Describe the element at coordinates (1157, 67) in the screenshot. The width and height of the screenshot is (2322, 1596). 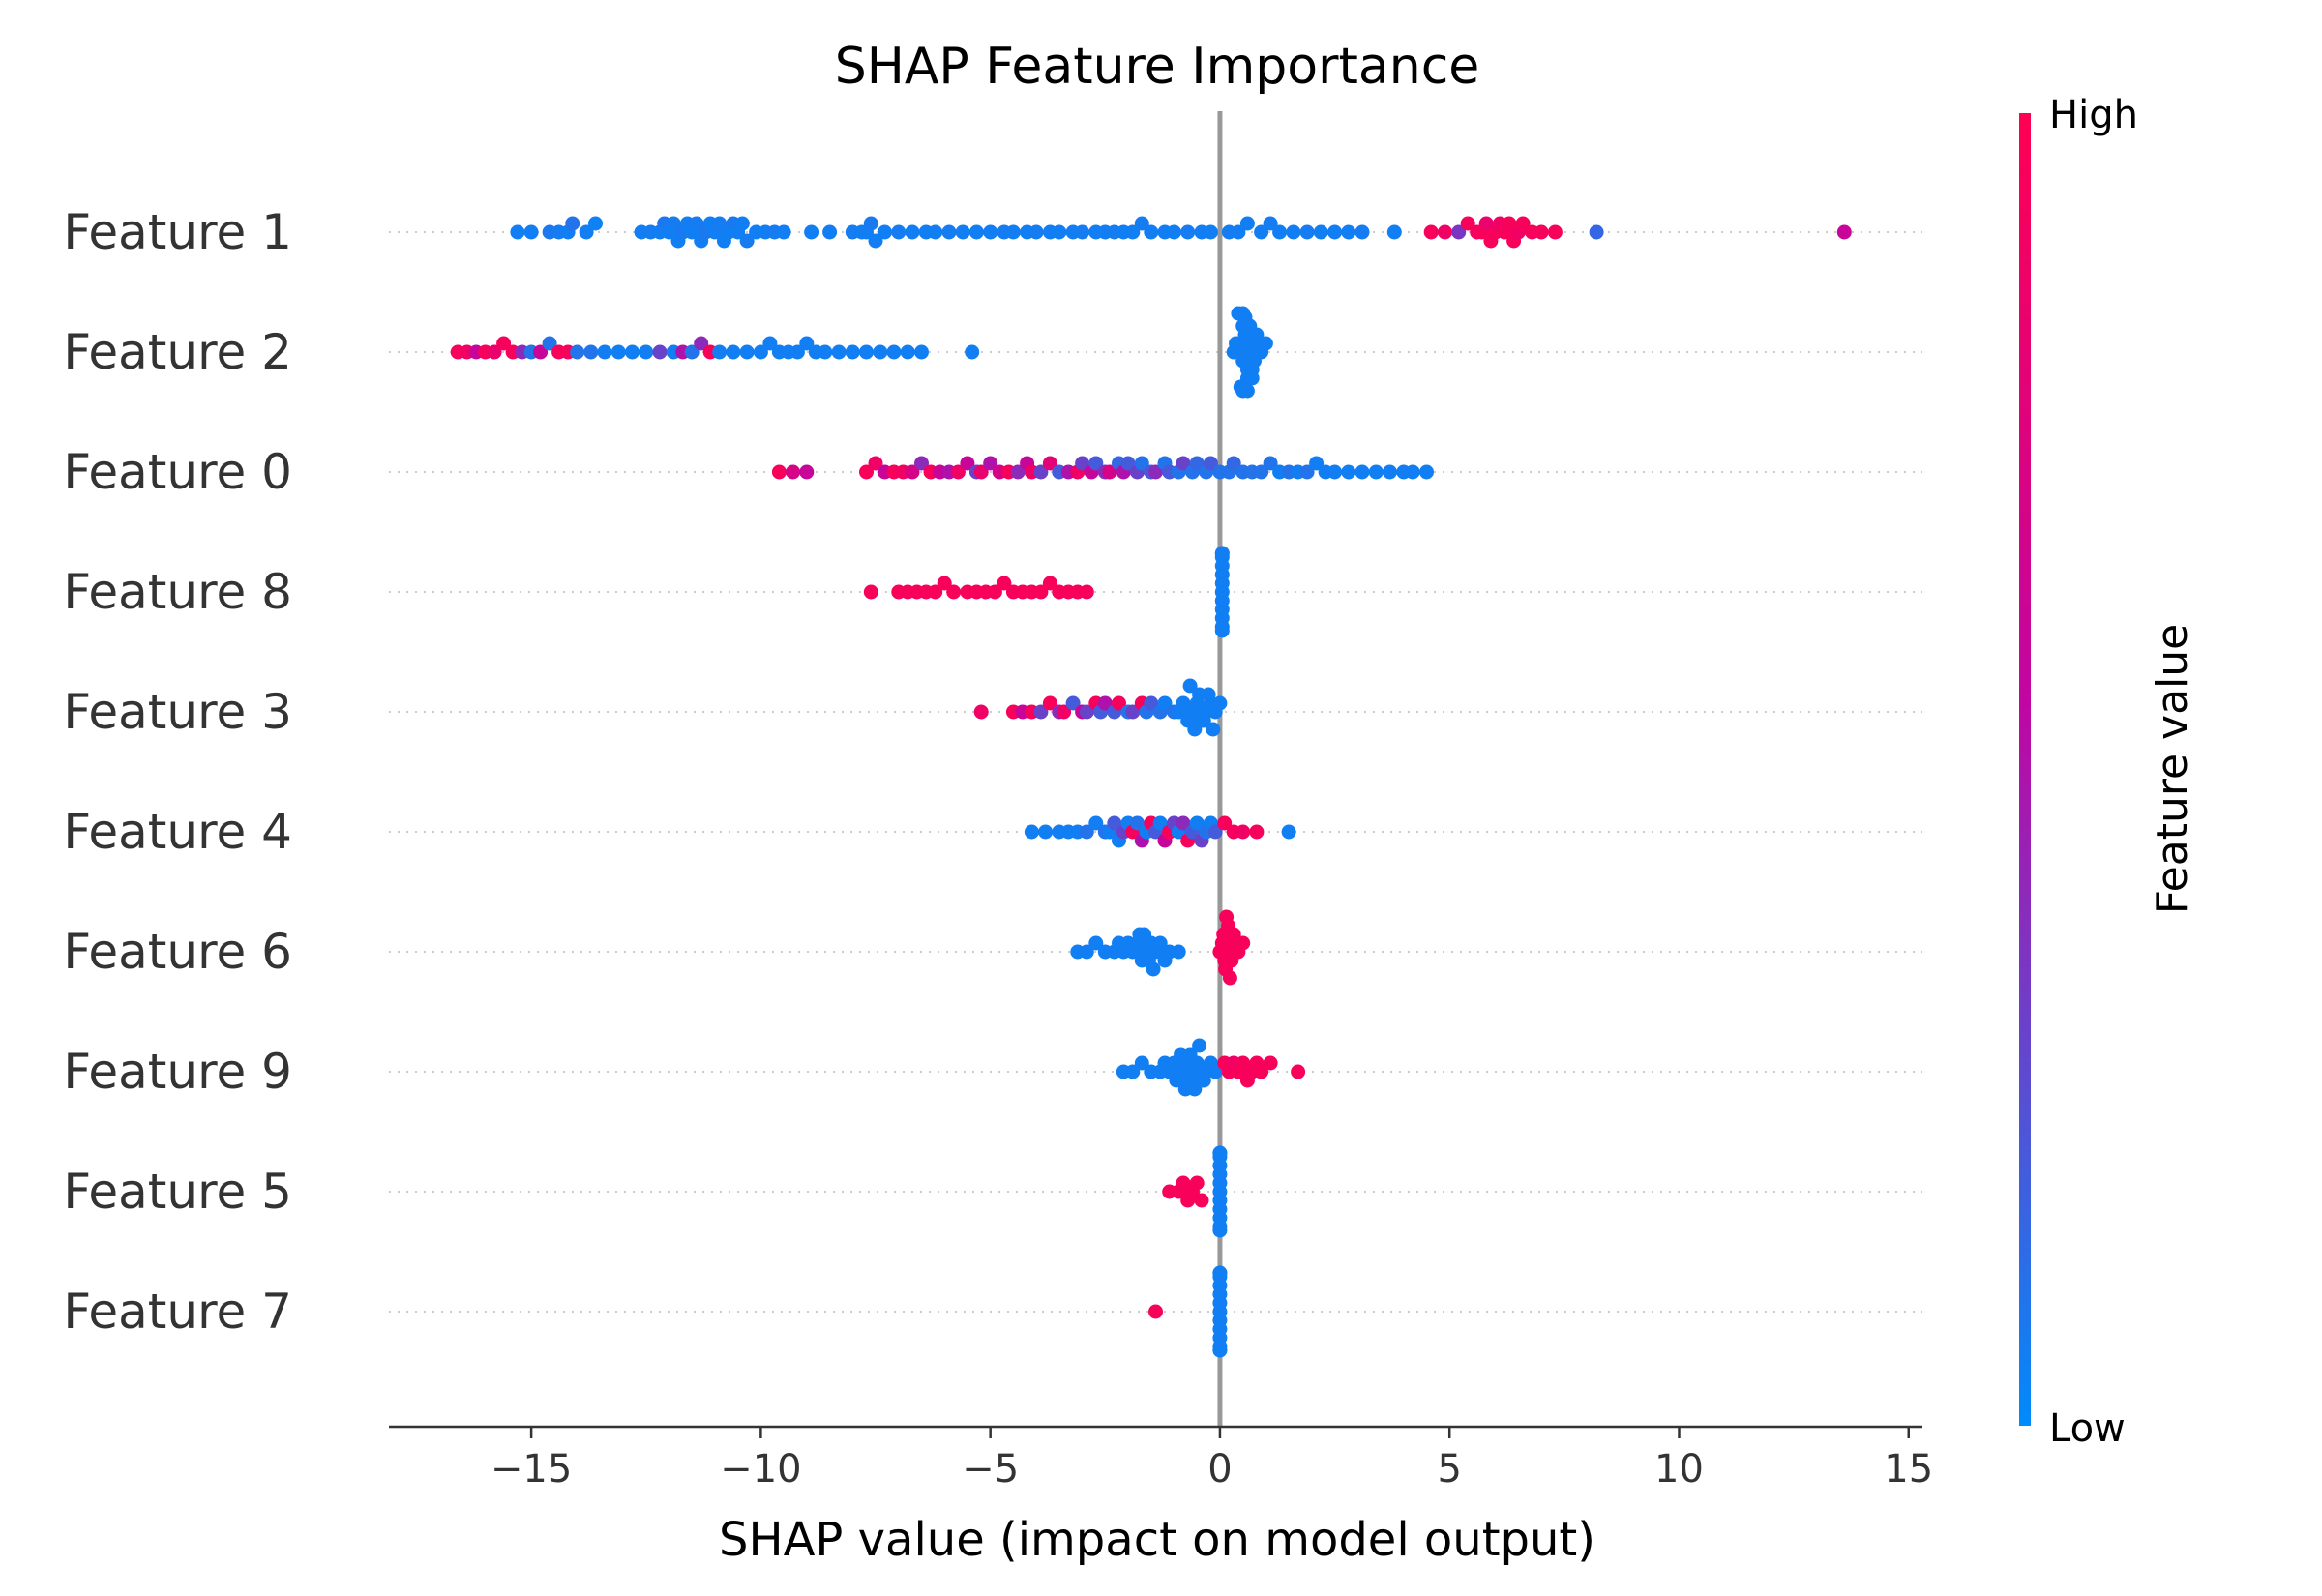
I see `chart-title: SHAP Feature Importance` at that location.